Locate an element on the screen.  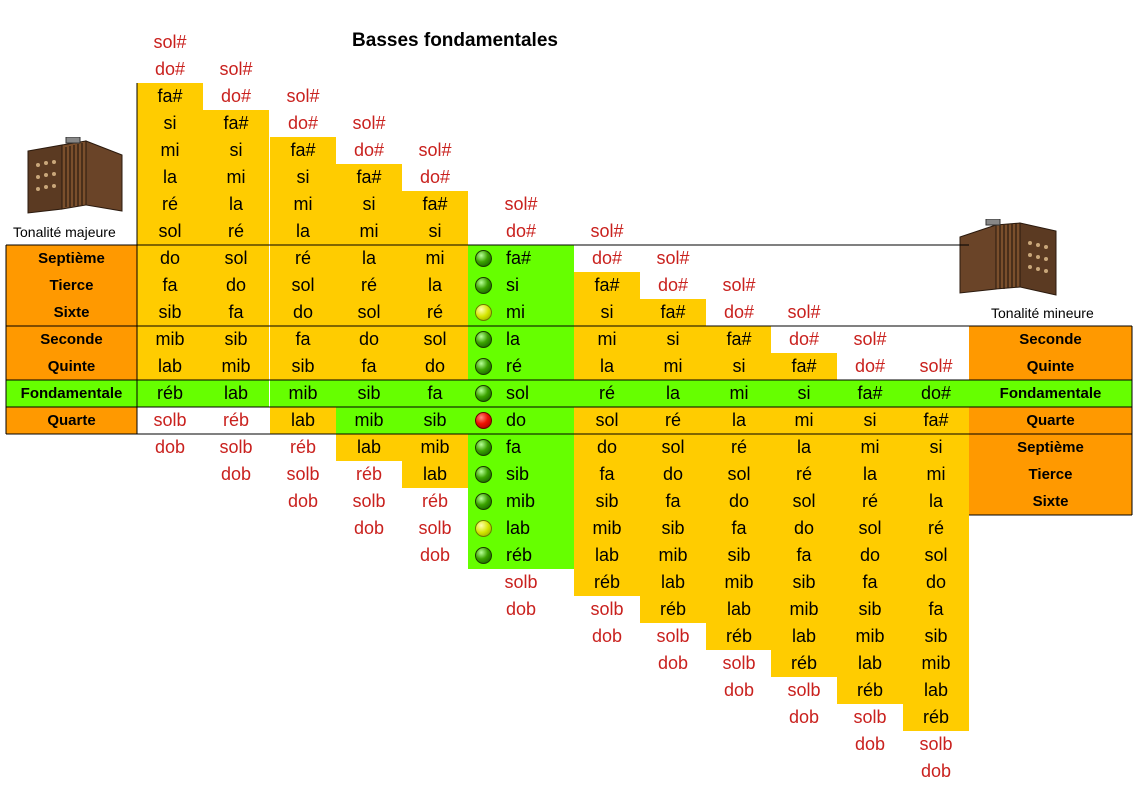
row-label-left: Quarte is located at coordinates (71, 420).